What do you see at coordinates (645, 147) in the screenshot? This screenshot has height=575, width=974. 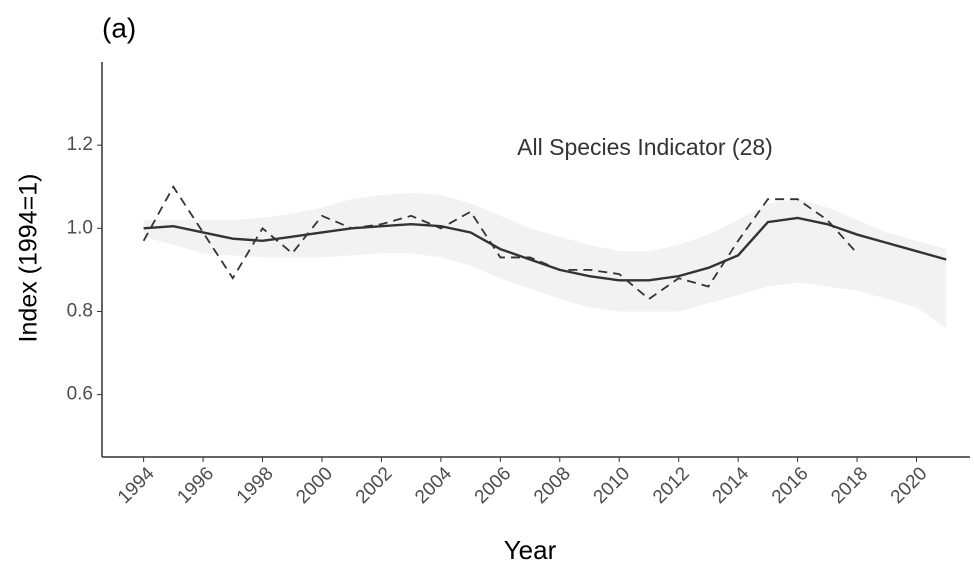 I see `annotation: All Species Indicator (28)` at bounding box center [645, 147].